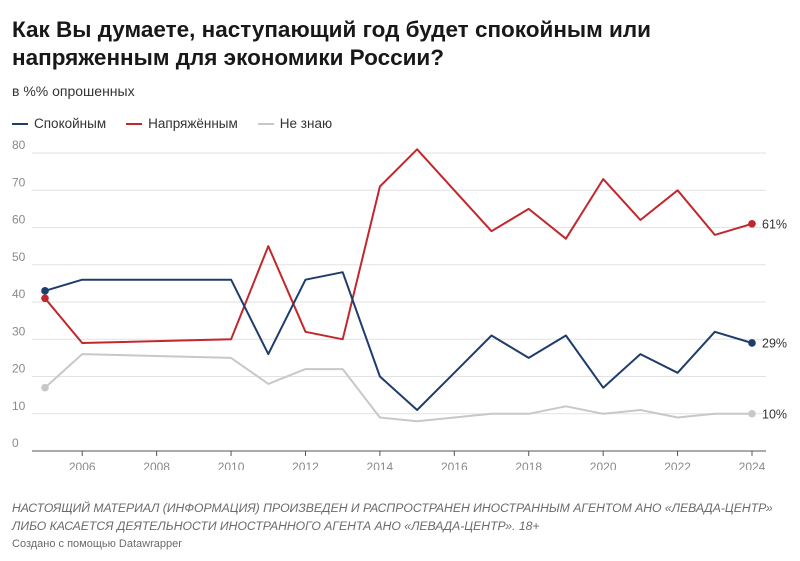 The height and width of the screenshot is (561, 800). I want to click on legend-swatch-calm, so click(20, 123).